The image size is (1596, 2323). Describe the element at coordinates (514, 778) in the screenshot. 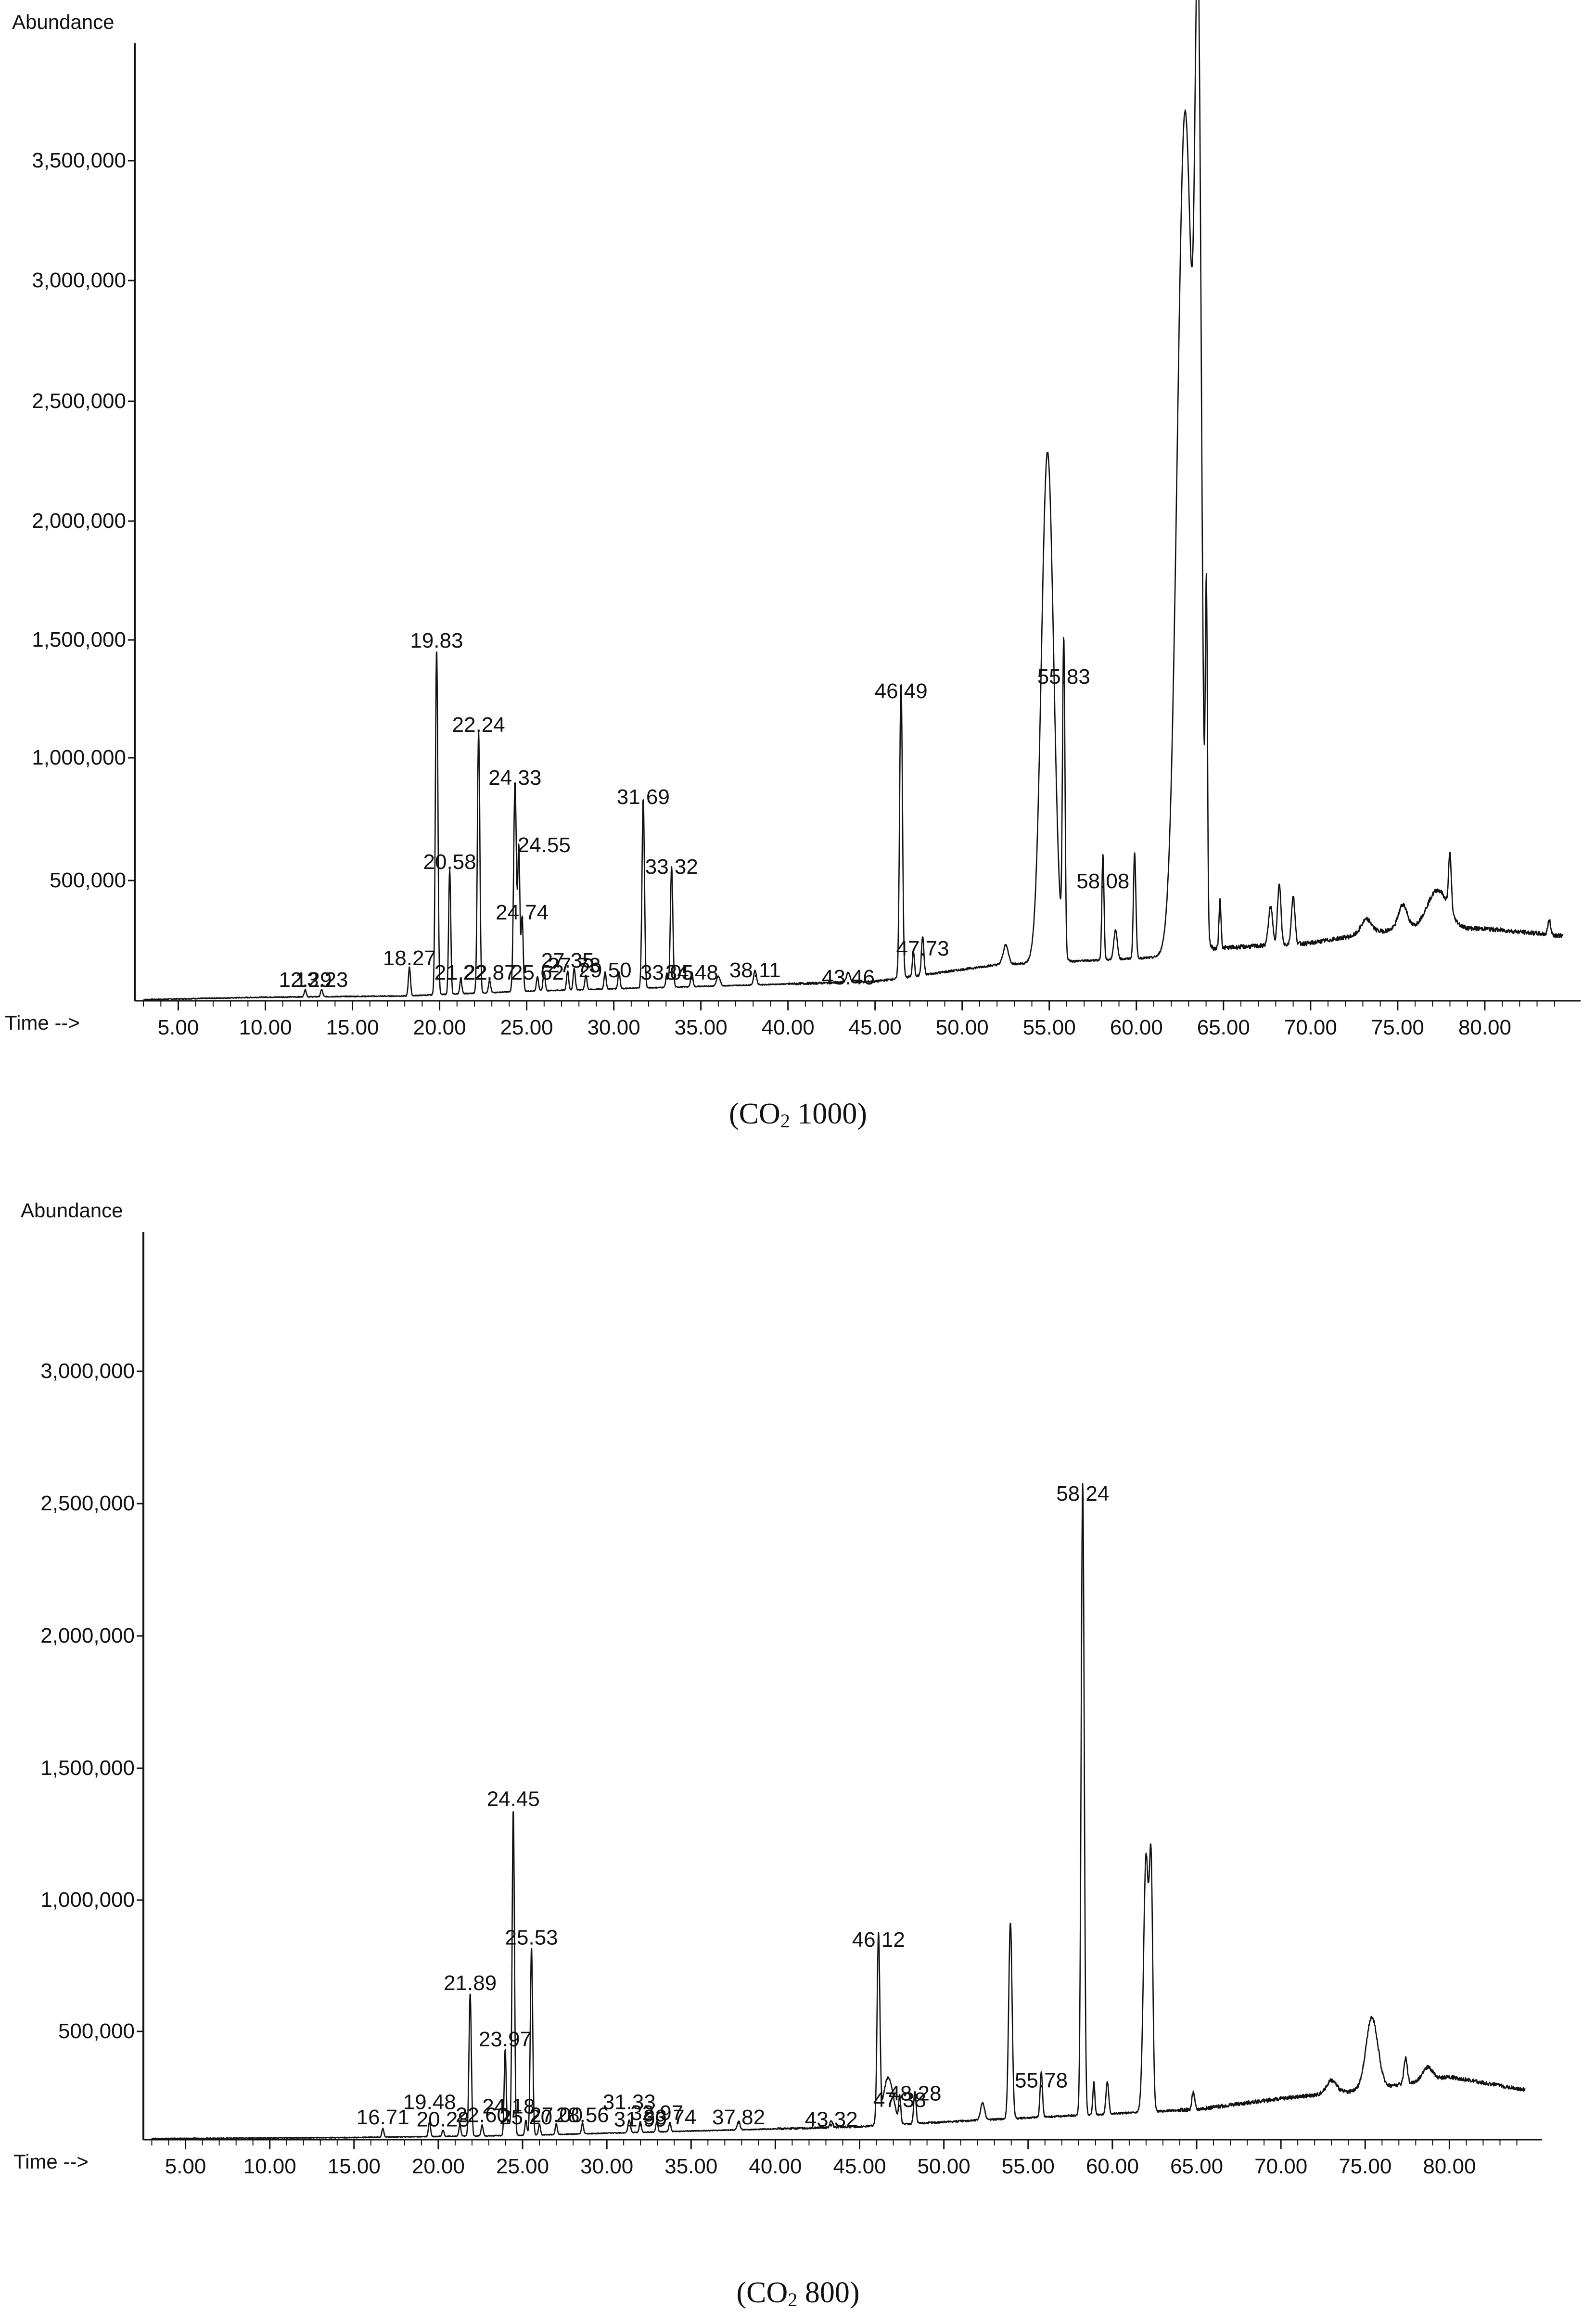

I see `peak-label-top: 24.33` at that location.